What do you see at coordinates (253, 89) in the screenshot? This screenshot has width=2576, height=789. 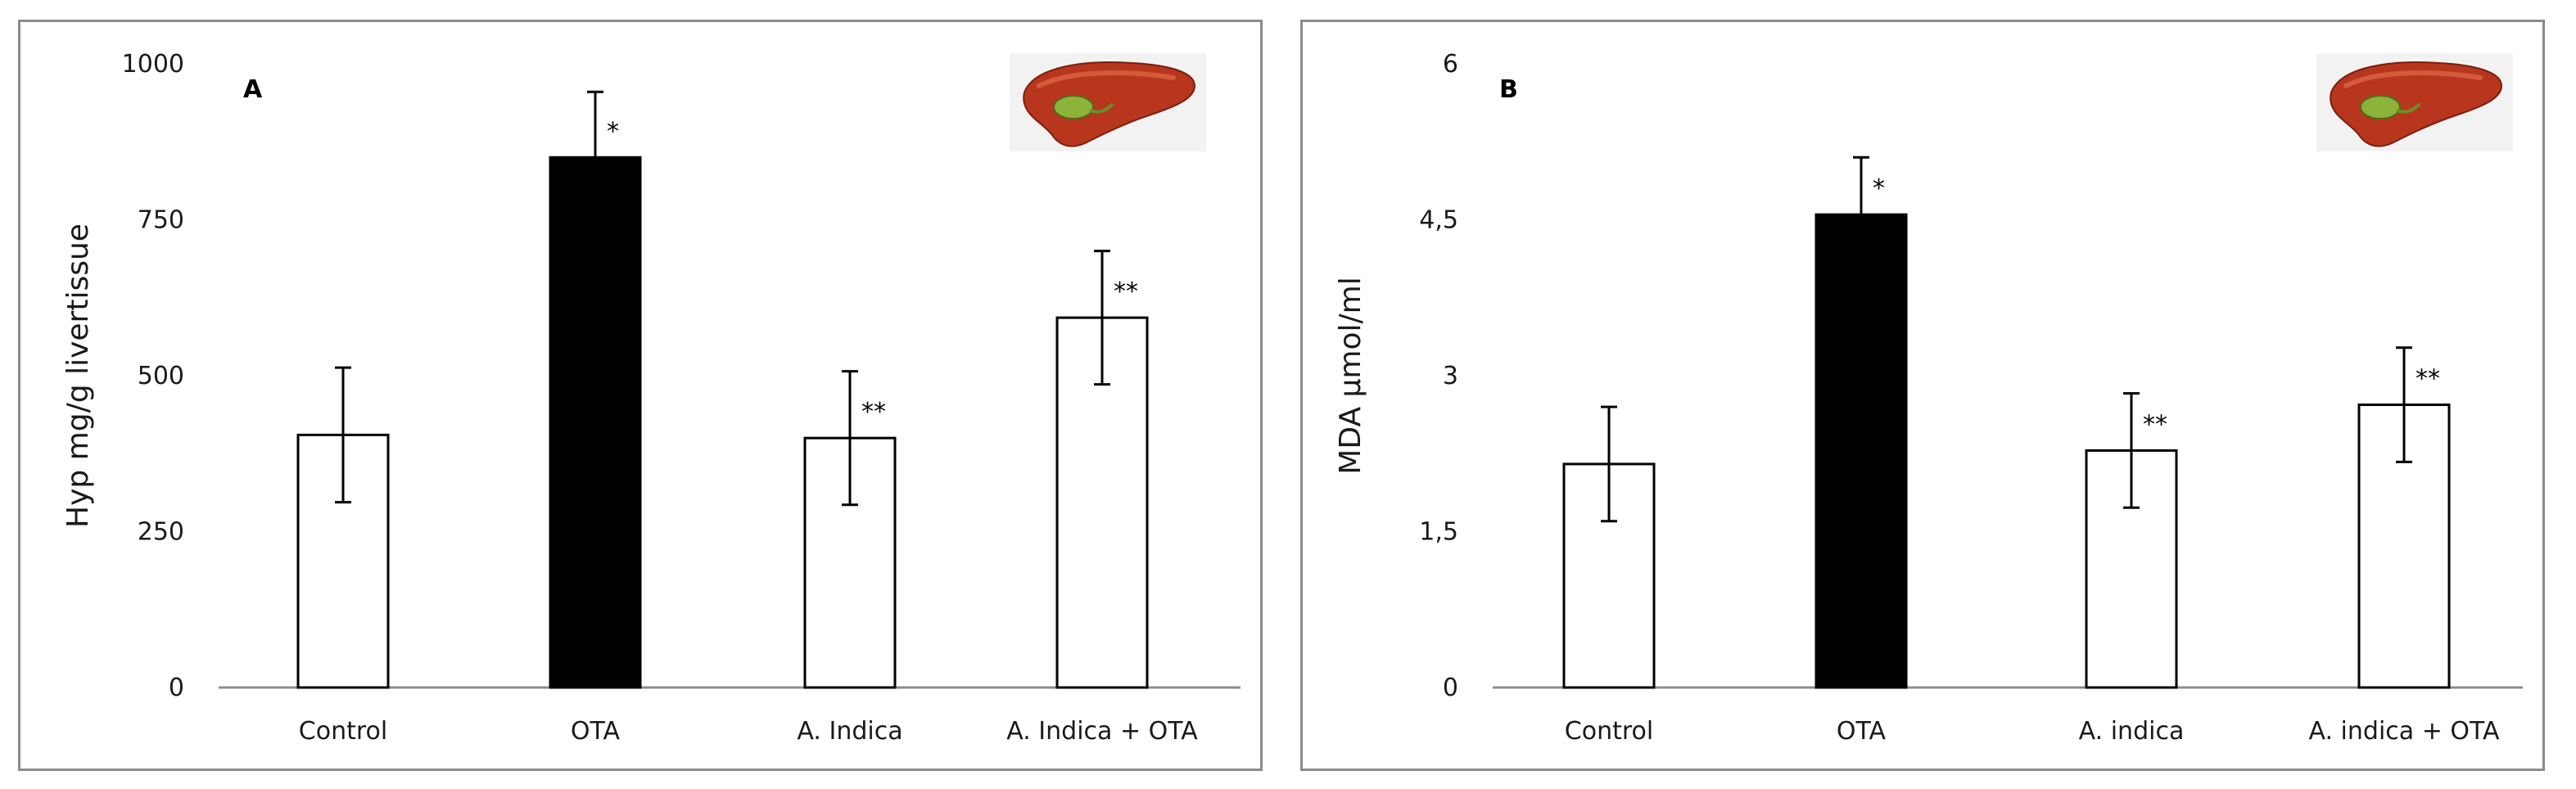 I see `panel-label: A` at bounding box center [253, 89].